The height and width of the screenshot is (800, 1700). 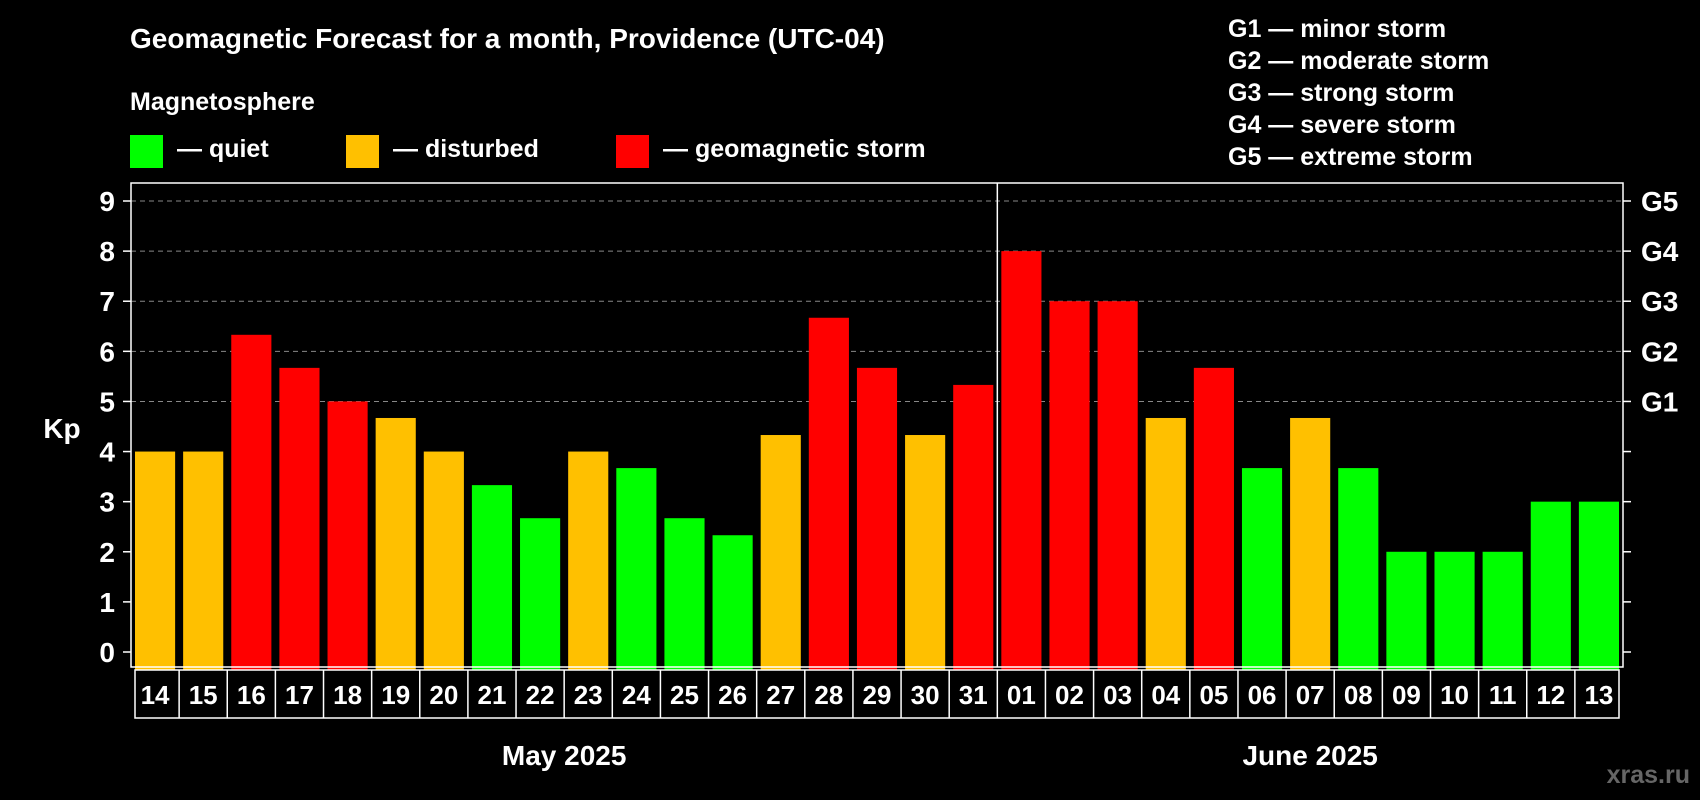 I want to click on storm-legend-g2: G2 — moderate storm, so click(x=1358, y=61).